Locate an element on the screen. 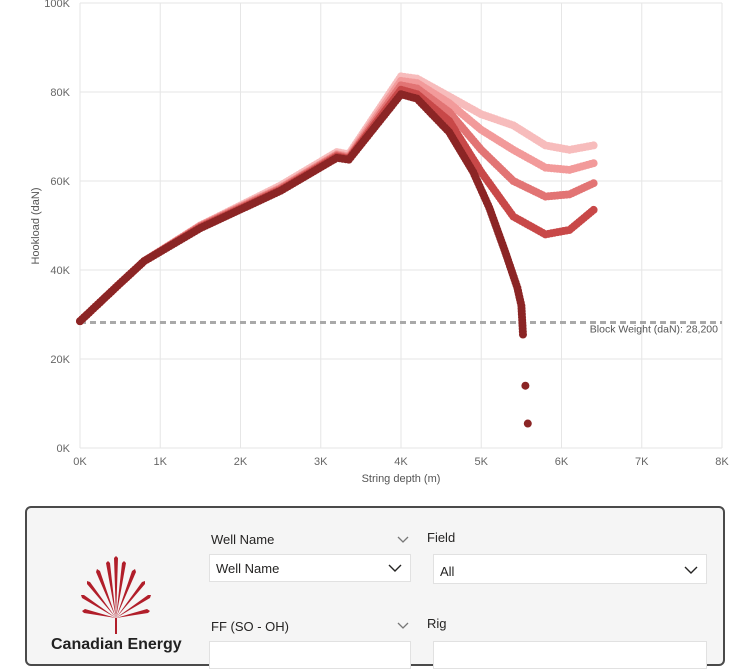 The image size is (751, 669). field-dropdown: All is located at coordinates (570, 569).